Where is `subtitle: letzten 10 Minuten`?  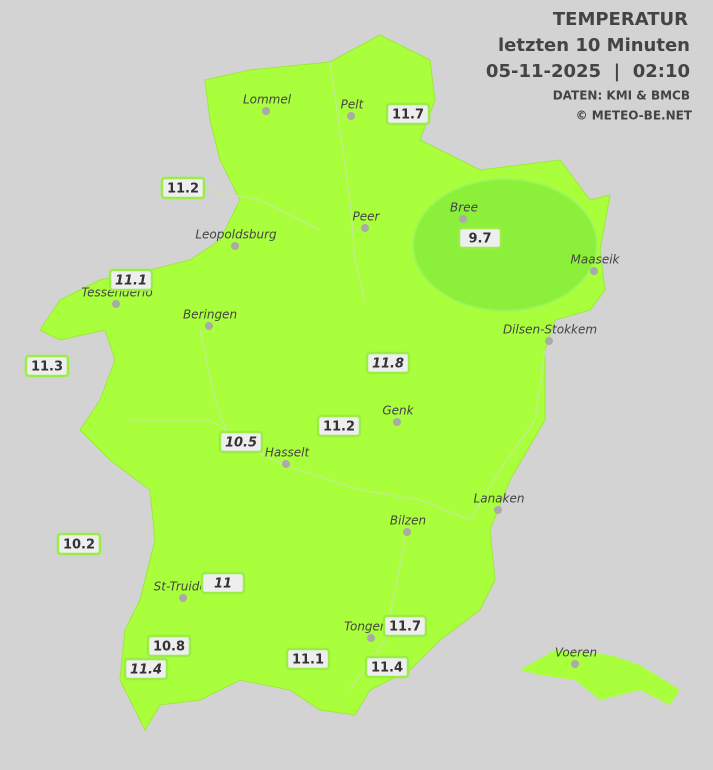 subtitle: letzten 10 Minuten is located at coordinates (594, 45).